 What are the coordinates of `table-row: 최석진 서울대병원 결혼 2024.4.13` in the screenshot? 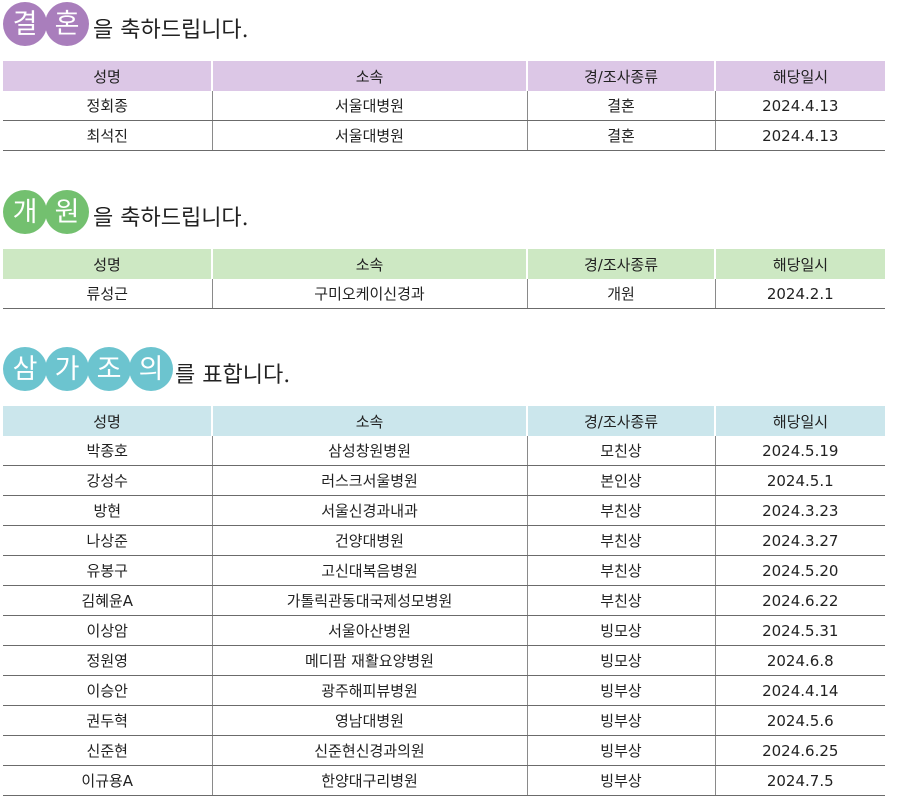 It's located at (444, 135).